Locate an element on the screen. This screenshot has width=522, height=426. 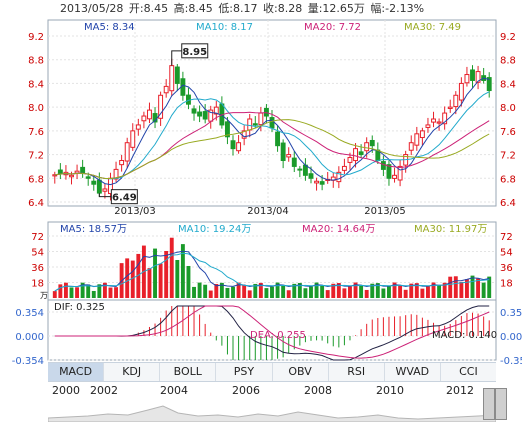
tab-macd: MACD is located at coordinates (76, 372).